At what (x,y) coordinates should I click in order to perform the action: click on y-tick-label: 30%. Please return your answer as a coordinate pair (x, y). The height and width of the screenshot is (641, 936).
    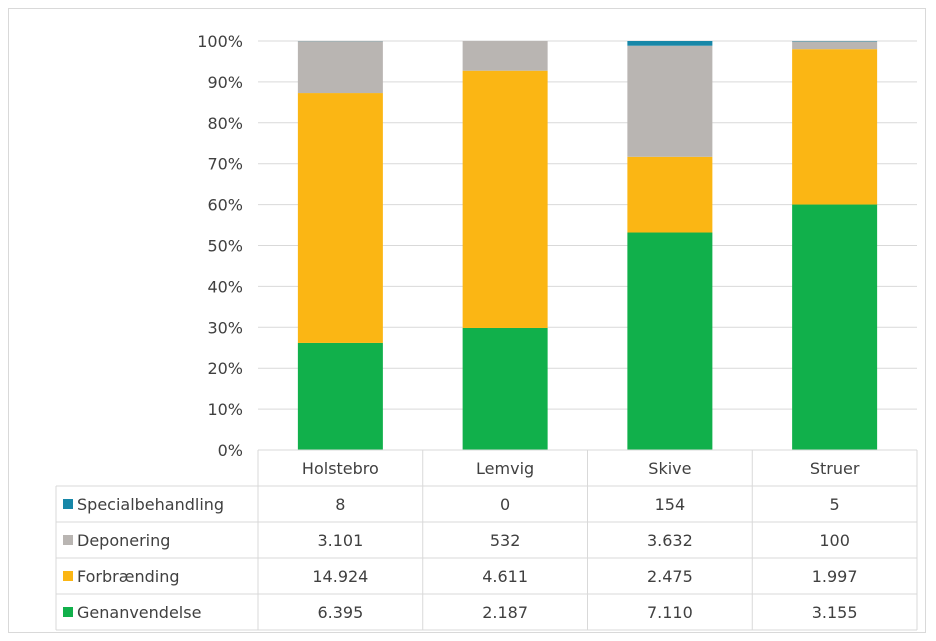
    Looking at the image, I should click on (225, 327).